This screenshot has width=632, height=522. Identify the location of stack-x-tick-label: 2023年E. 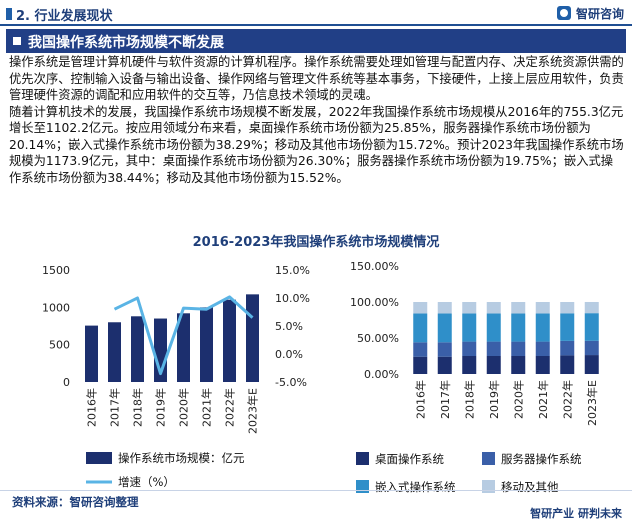
(592, 403).